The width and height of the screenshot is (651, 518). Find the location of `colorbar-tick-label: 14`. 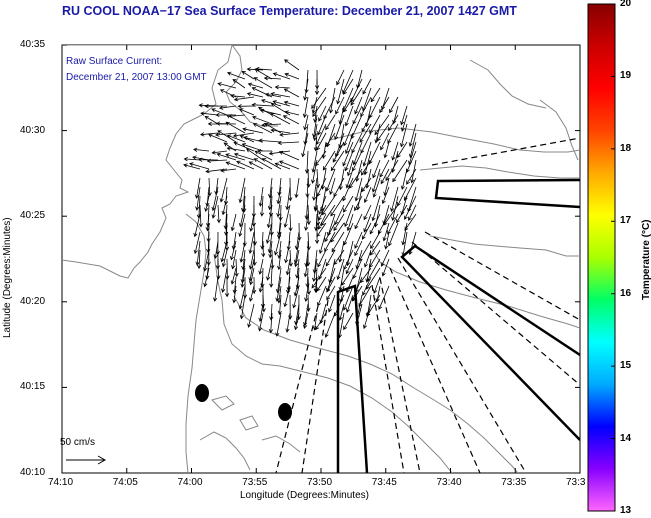

colorbar-tick-label: 14 is located at coordinates (626, 438).